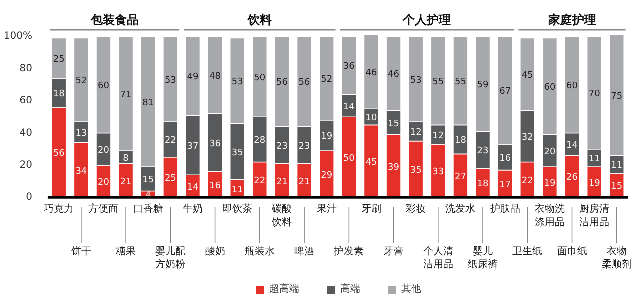  What do you see at coordinates (572, 178) in the screenshot?
I see `data-label: 26` at bounding box center [572, 178].